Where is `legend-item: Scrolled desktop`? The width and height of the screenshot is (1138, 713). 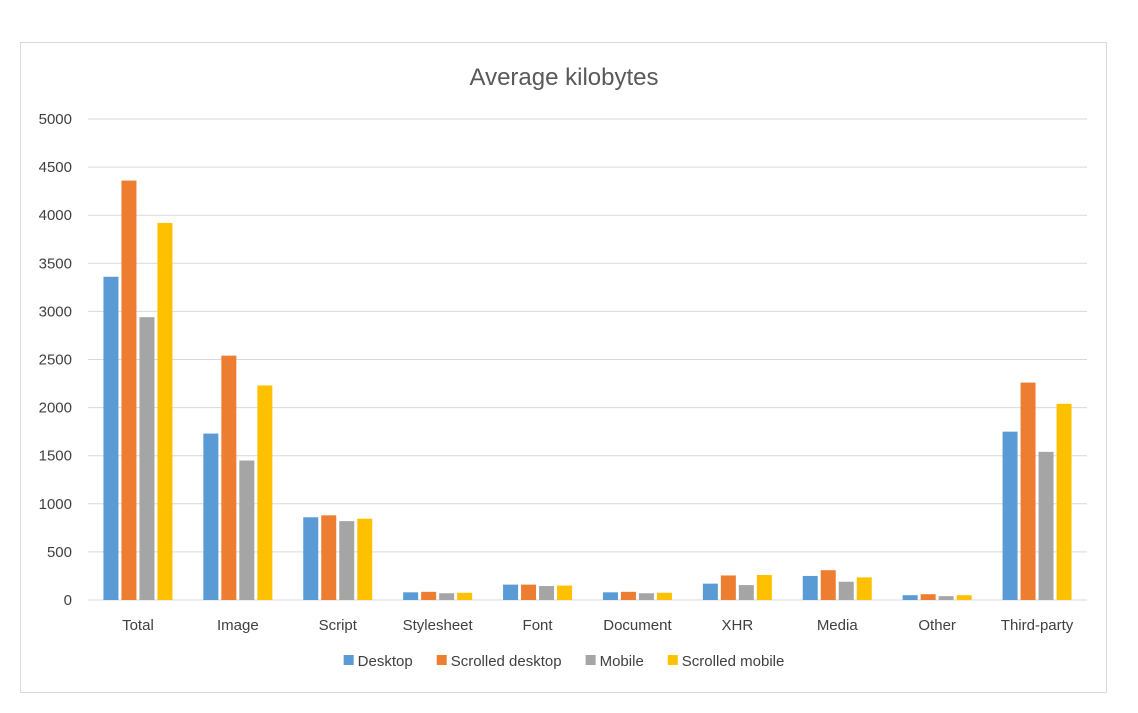 legend-item: Scrolled desktop is located at coordinates (499, 661).